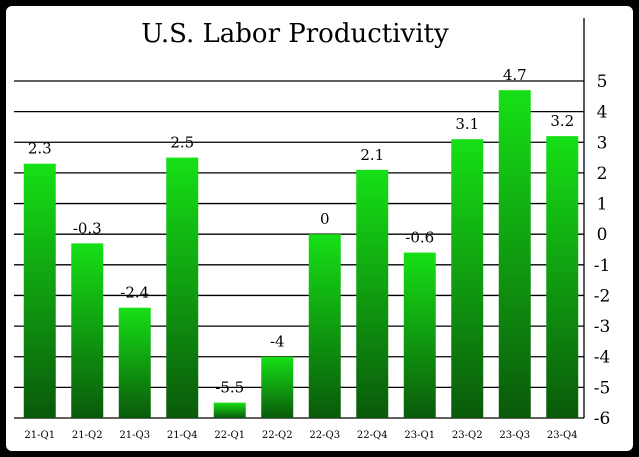 The height and width of the screenshot is (457, 639). Describe the element at coordinates (602, 82) in the screenshot. I see `y-tick-label: 5` at that location.